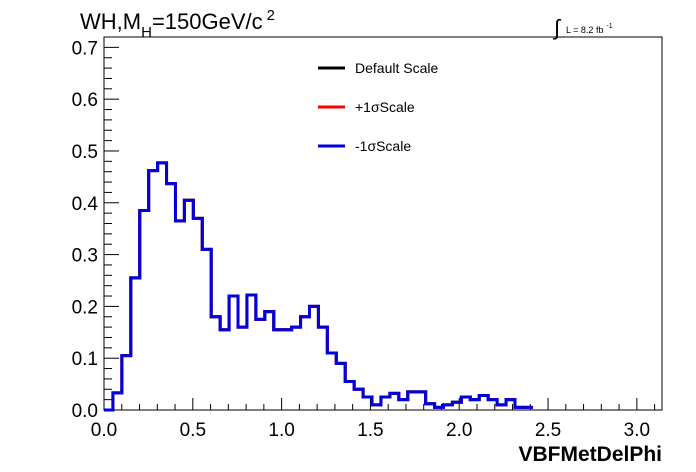 This screenshot has width=696, height=472. What do you see at coordinates (271, 15) in the screenshot?
I see `title-superscript: 2` at bounding box center [271, 15].